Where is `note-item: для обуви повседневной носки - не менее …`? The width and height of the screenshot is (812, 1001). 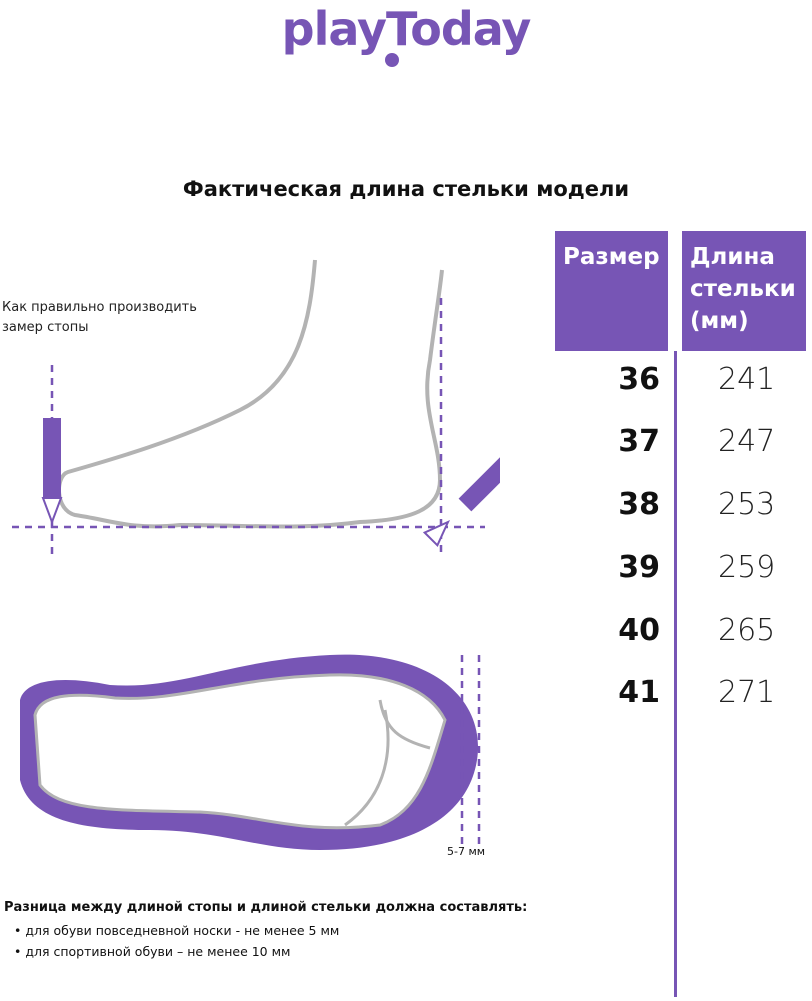
note-item: для обуви повседневной носки - не менее … is located at coordinates (176, 930).